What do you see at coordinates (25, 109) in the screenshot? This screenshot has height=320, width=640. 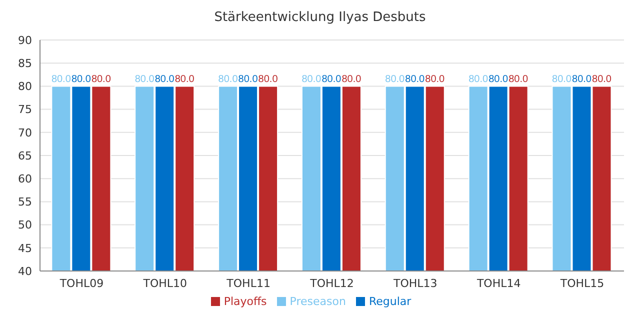 I see `y-tick-label: 75` at bounding box center [25, 109].